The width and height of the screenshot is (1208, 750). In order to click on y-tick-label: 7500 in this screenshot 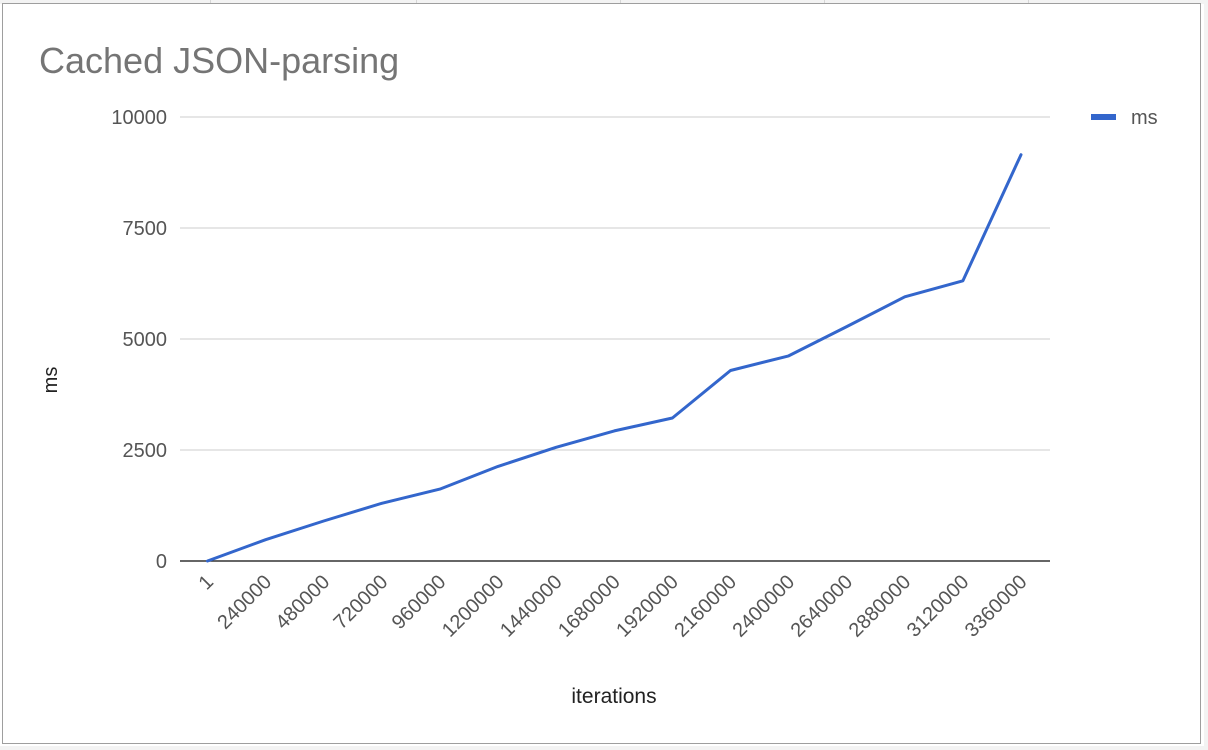, I will do `click(145, 229)`.